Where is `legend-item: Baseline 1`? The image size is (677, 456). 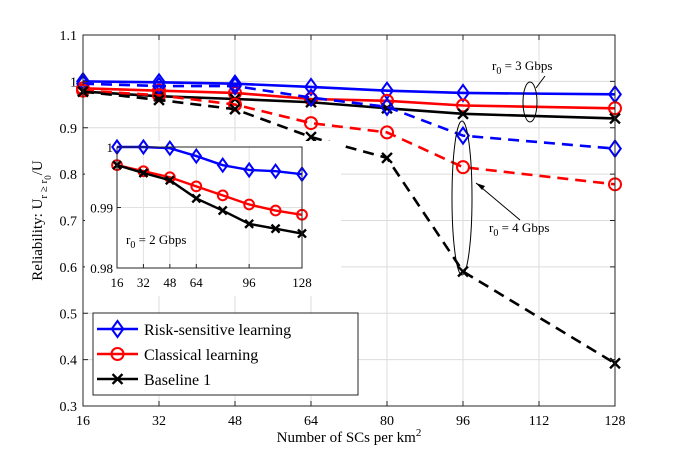 legend-item: Baseline 1 is located at coordinates (154, 380).